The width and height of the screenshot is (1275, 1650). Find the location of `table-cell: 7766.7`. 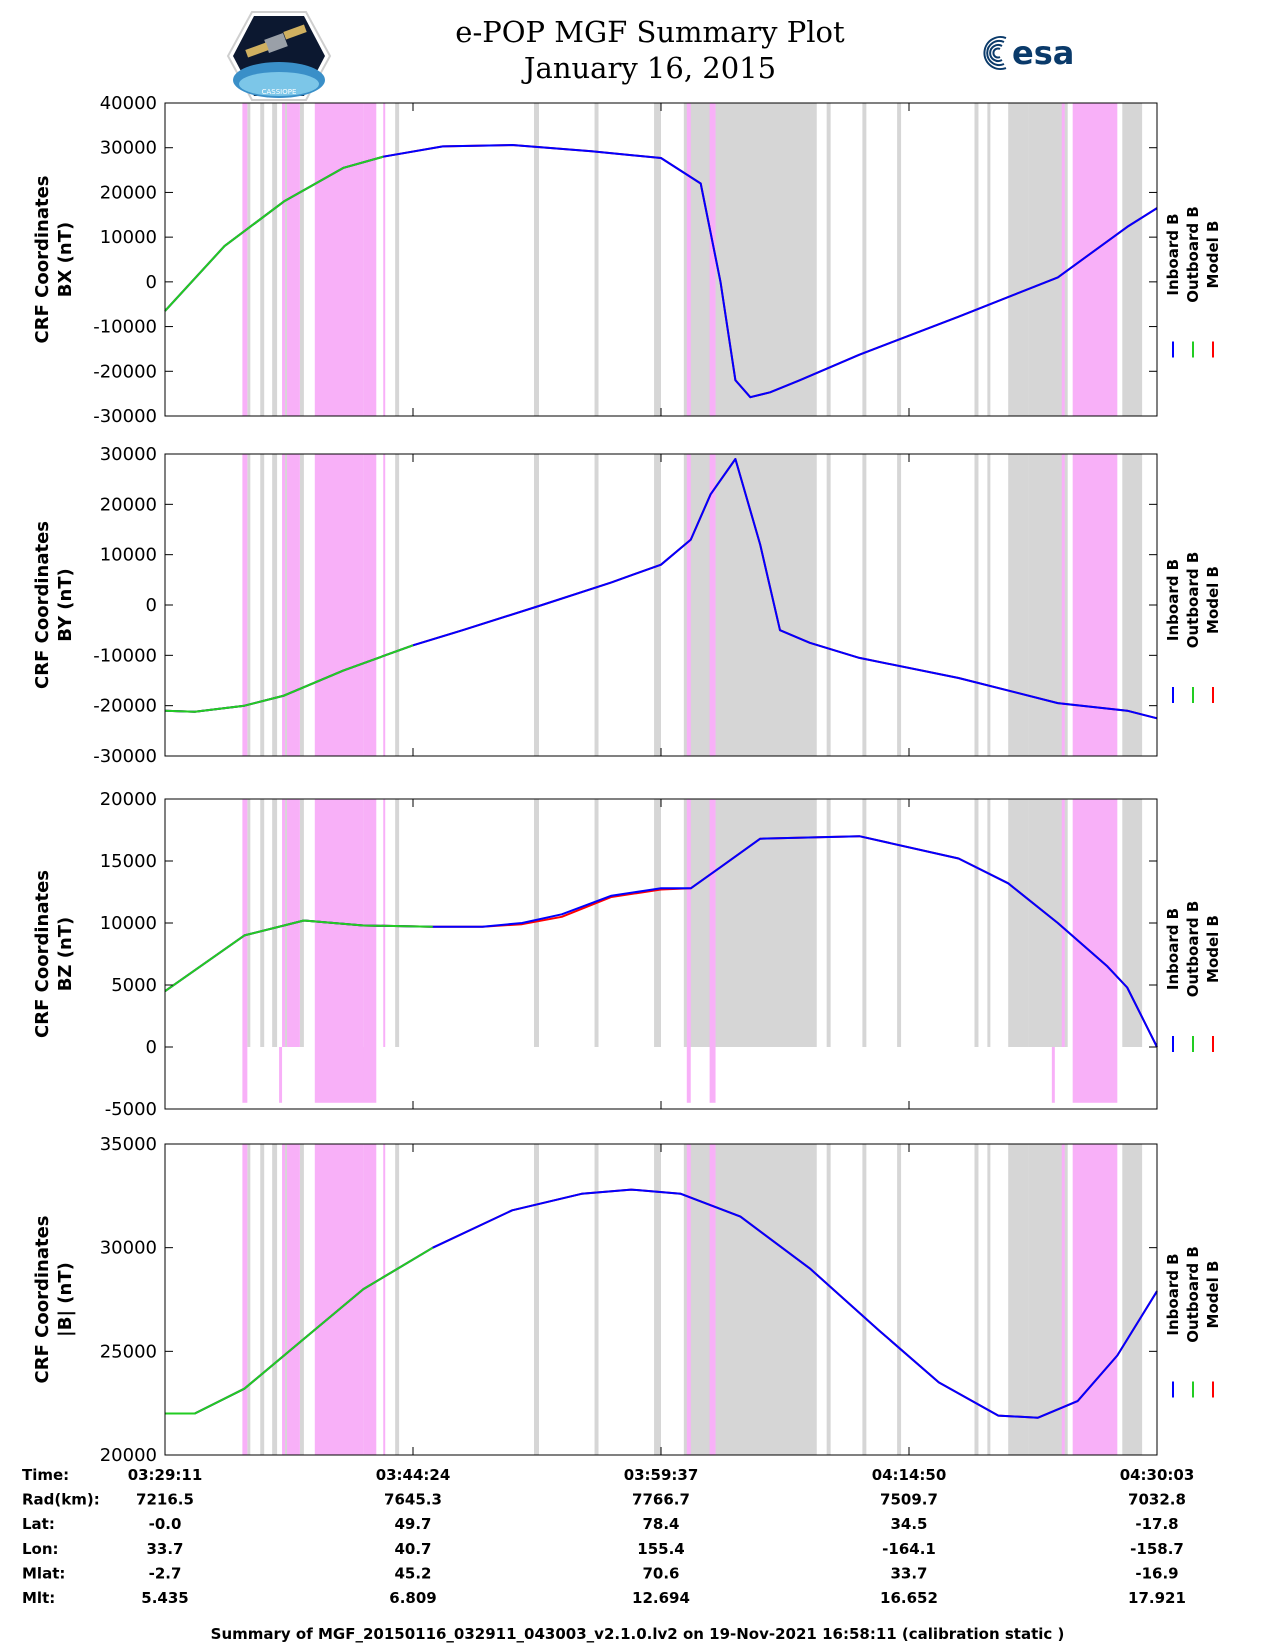

table-cell: 7766.7 is located at coordinates (661, 1500).